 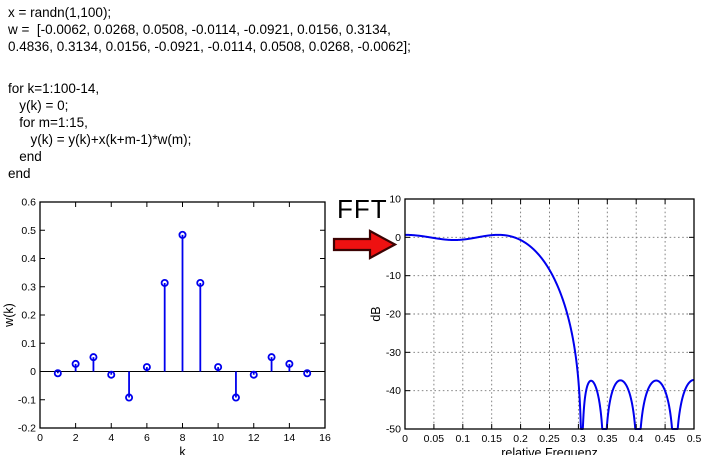 What do you see at coordinates (376, 313) in the screenshot?
I see `y-axis-label: dB` at bounding box center [376, 313].